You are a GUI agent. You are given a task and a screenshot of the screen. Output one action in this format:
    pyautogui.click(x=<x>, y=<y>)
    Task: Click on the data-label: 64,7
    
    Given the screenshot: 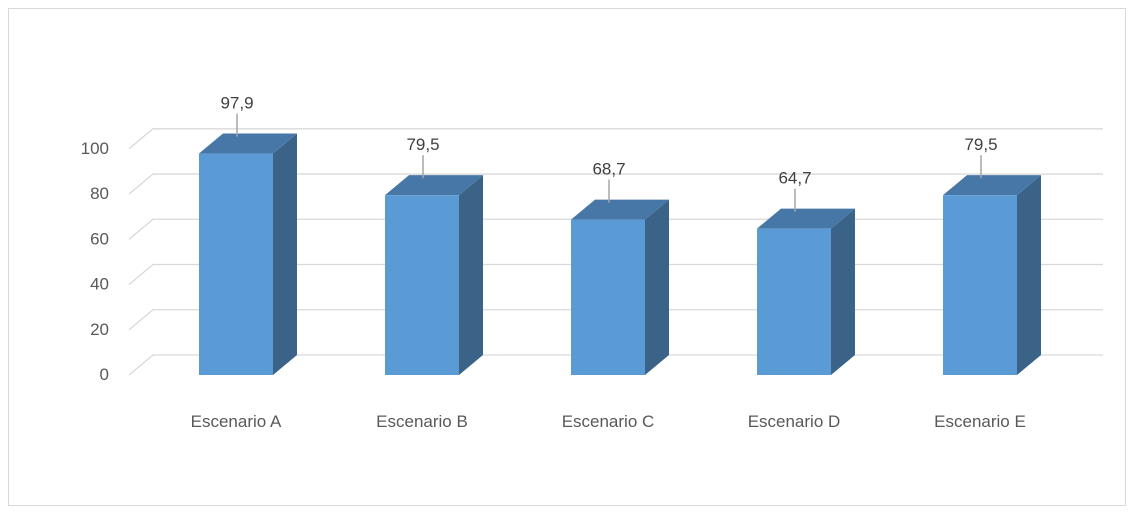 What is the action you would take?
    pyautogui.click(x=794, y=178)
    